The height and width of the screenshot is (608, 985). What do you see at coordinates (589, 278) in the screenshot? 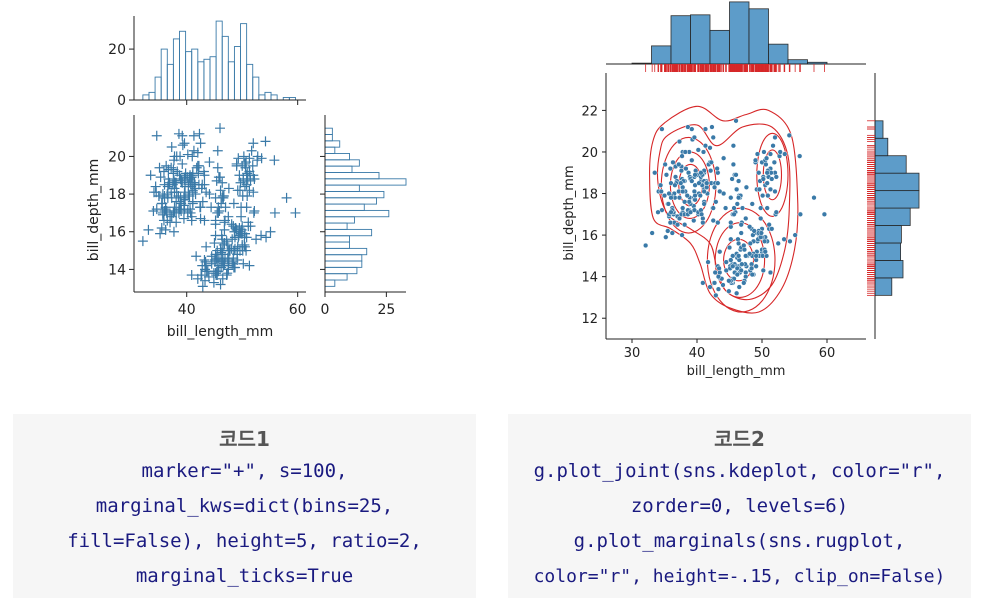
I see `y-tick-label: 14` at bounding box center [589, 278].